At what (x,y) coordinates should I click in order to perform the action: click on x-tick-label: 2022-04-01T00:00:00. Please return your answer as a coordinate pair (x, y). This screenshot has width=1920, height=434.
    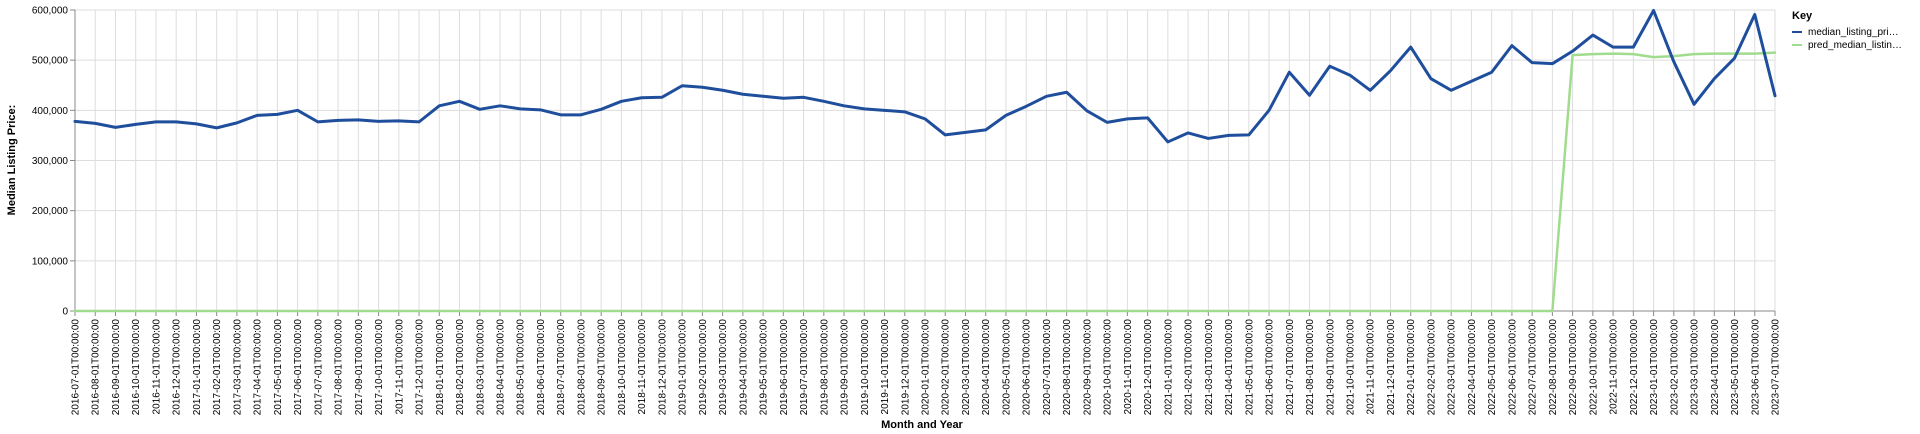
    Looking at the image, I should click on (1472, 367).